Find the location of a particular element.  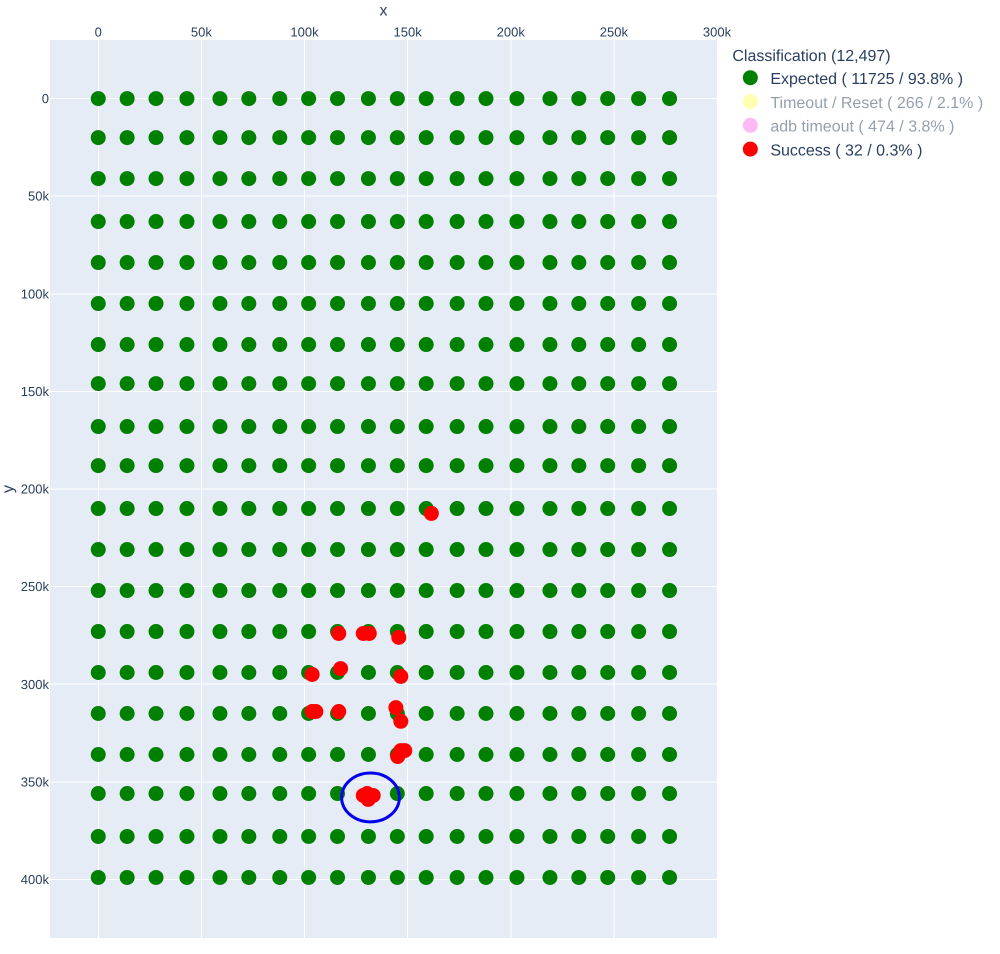

x-tick-label: 250k is located at coordinates (614, 32).